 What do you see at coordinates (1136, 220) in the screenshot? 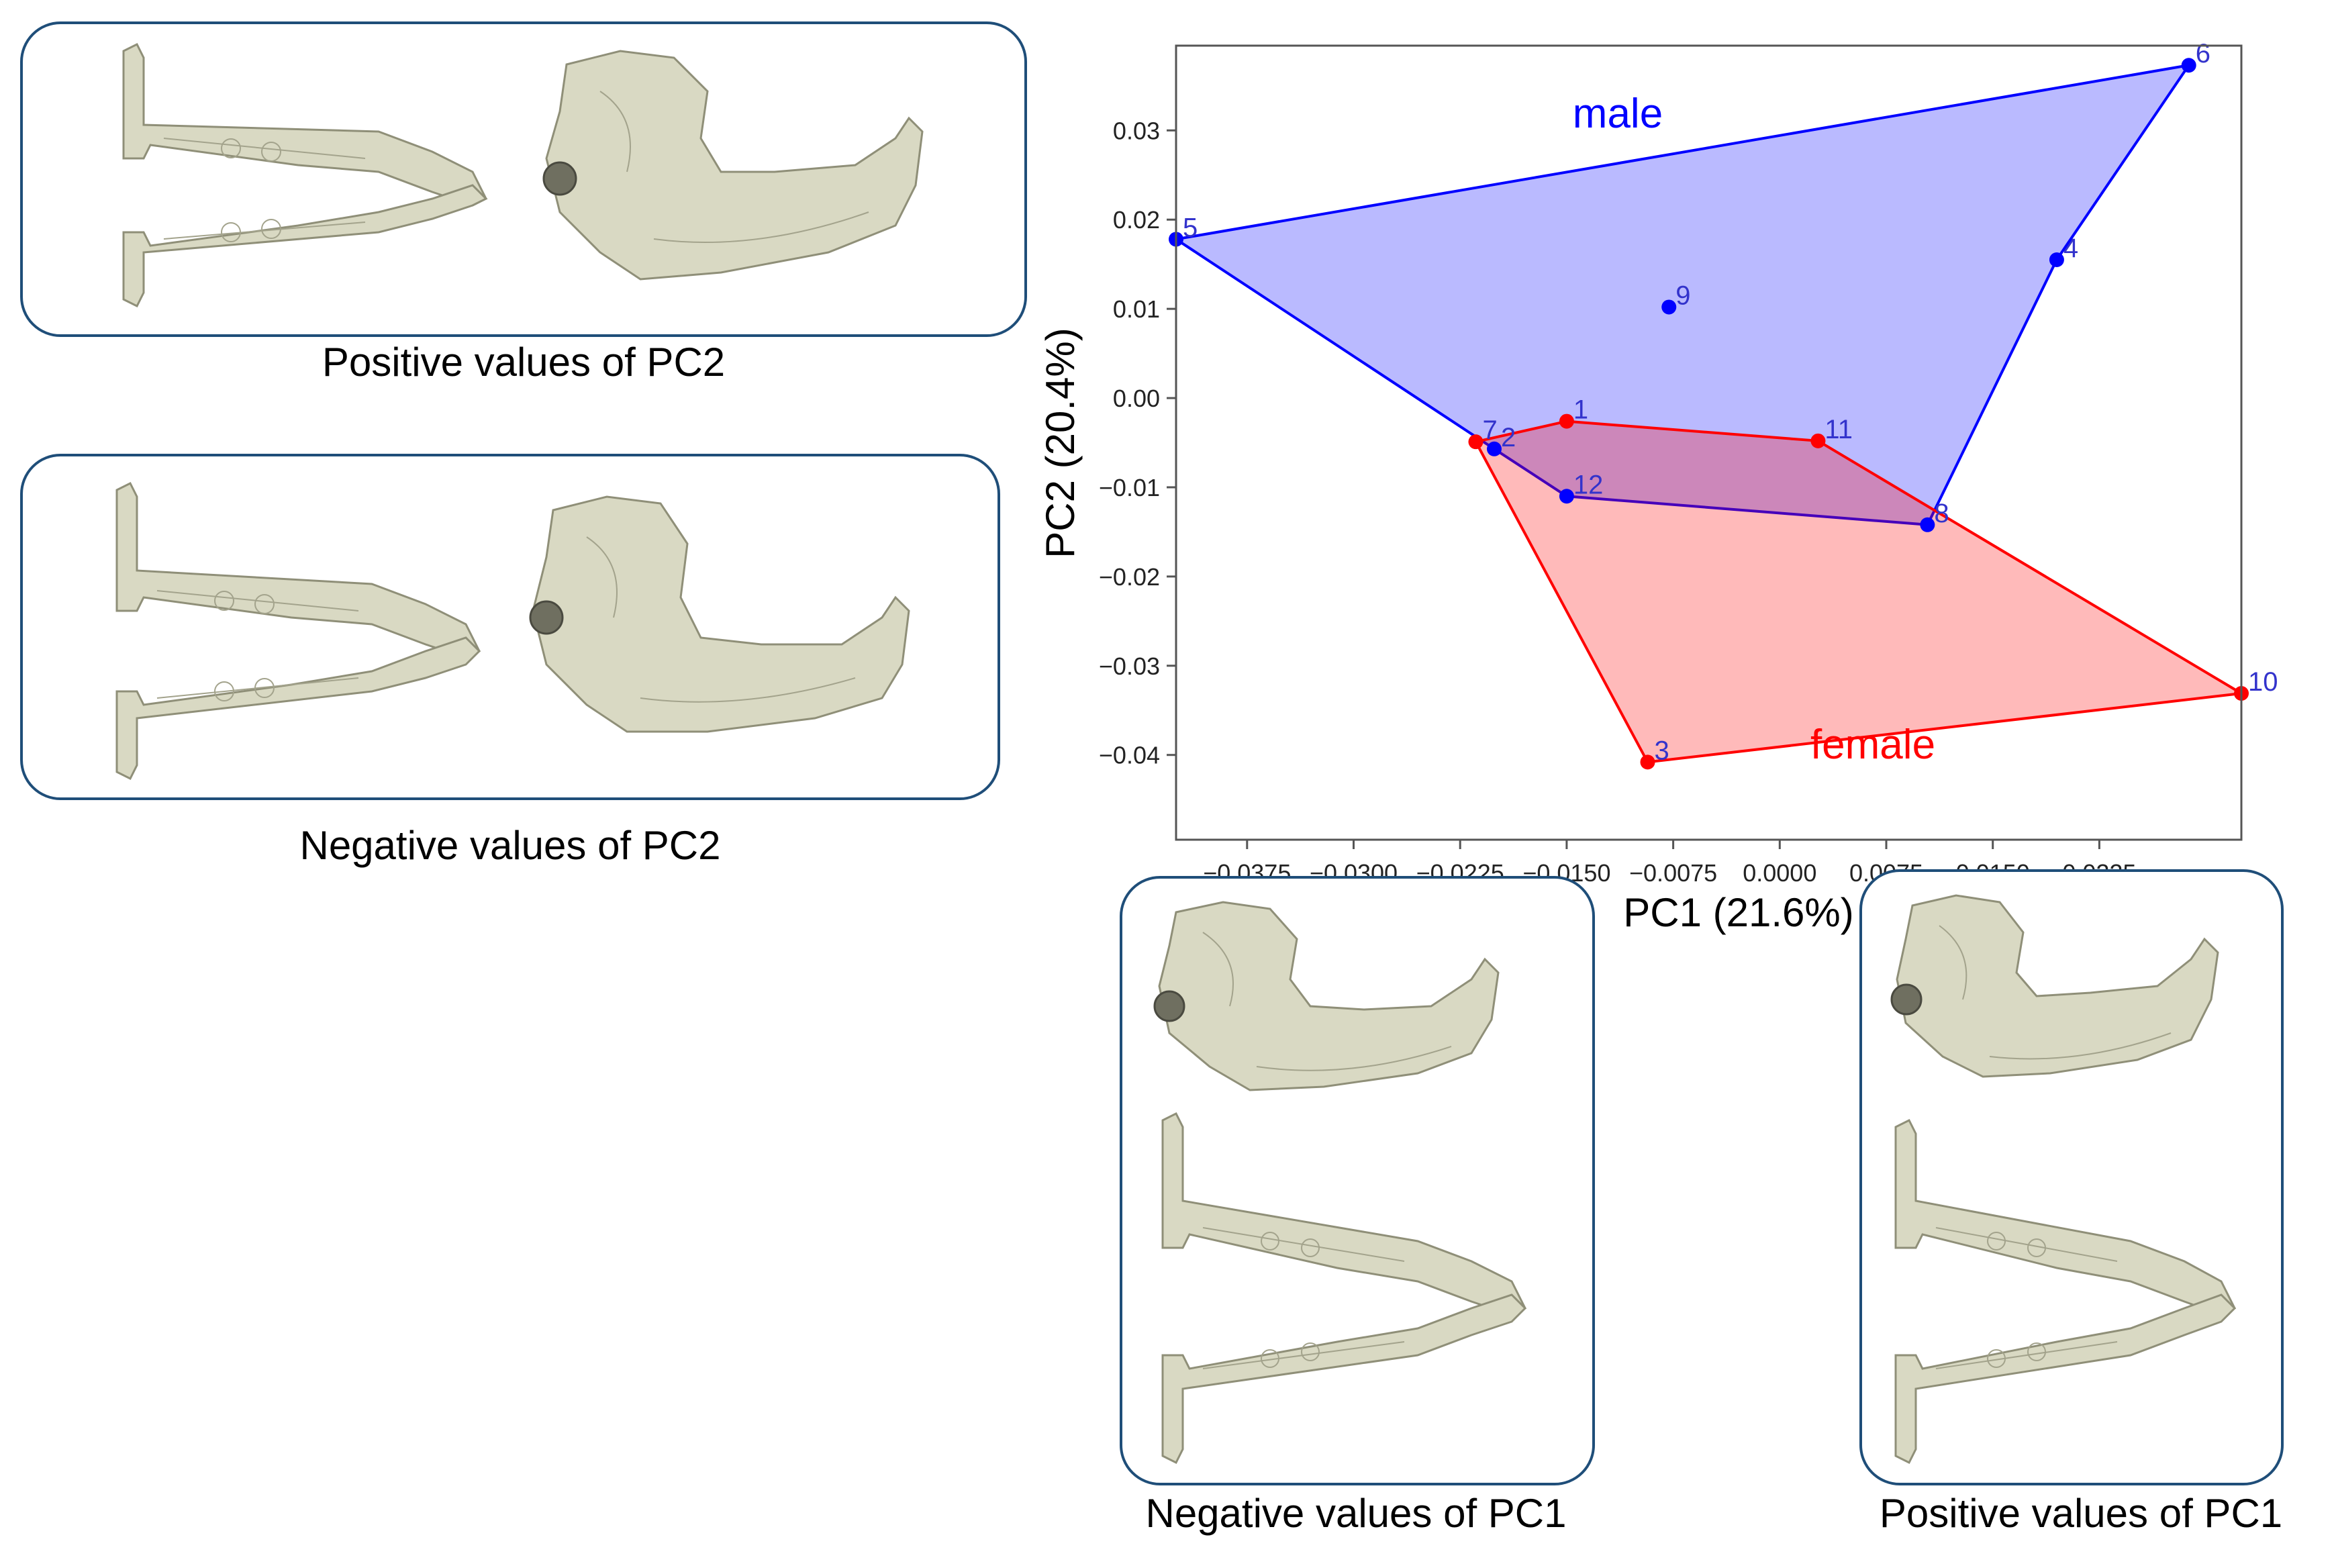
I see `y-tick-label: 0.02` at bounding box center [1136, 220].